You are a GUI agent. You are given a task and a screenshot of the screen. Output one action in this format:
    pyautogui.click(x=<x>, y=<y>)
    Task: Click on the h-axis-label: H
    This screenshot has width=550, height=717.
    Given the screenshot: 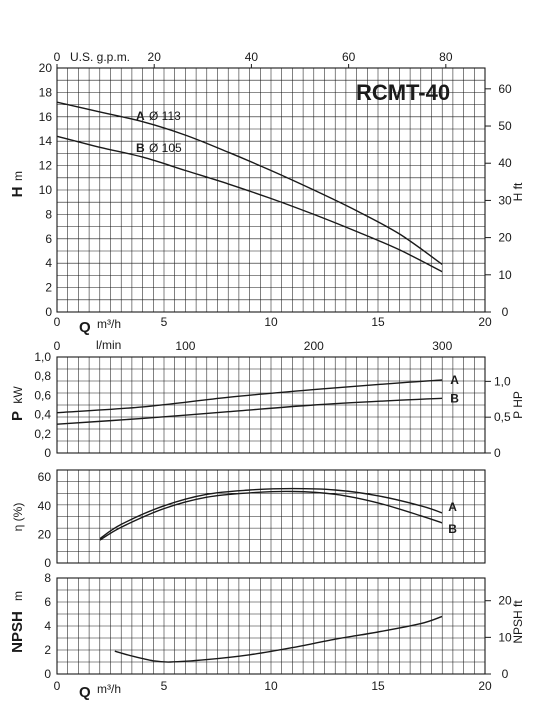 What is the action you would take?
    pyautogui.click(x=17, y=192)
    